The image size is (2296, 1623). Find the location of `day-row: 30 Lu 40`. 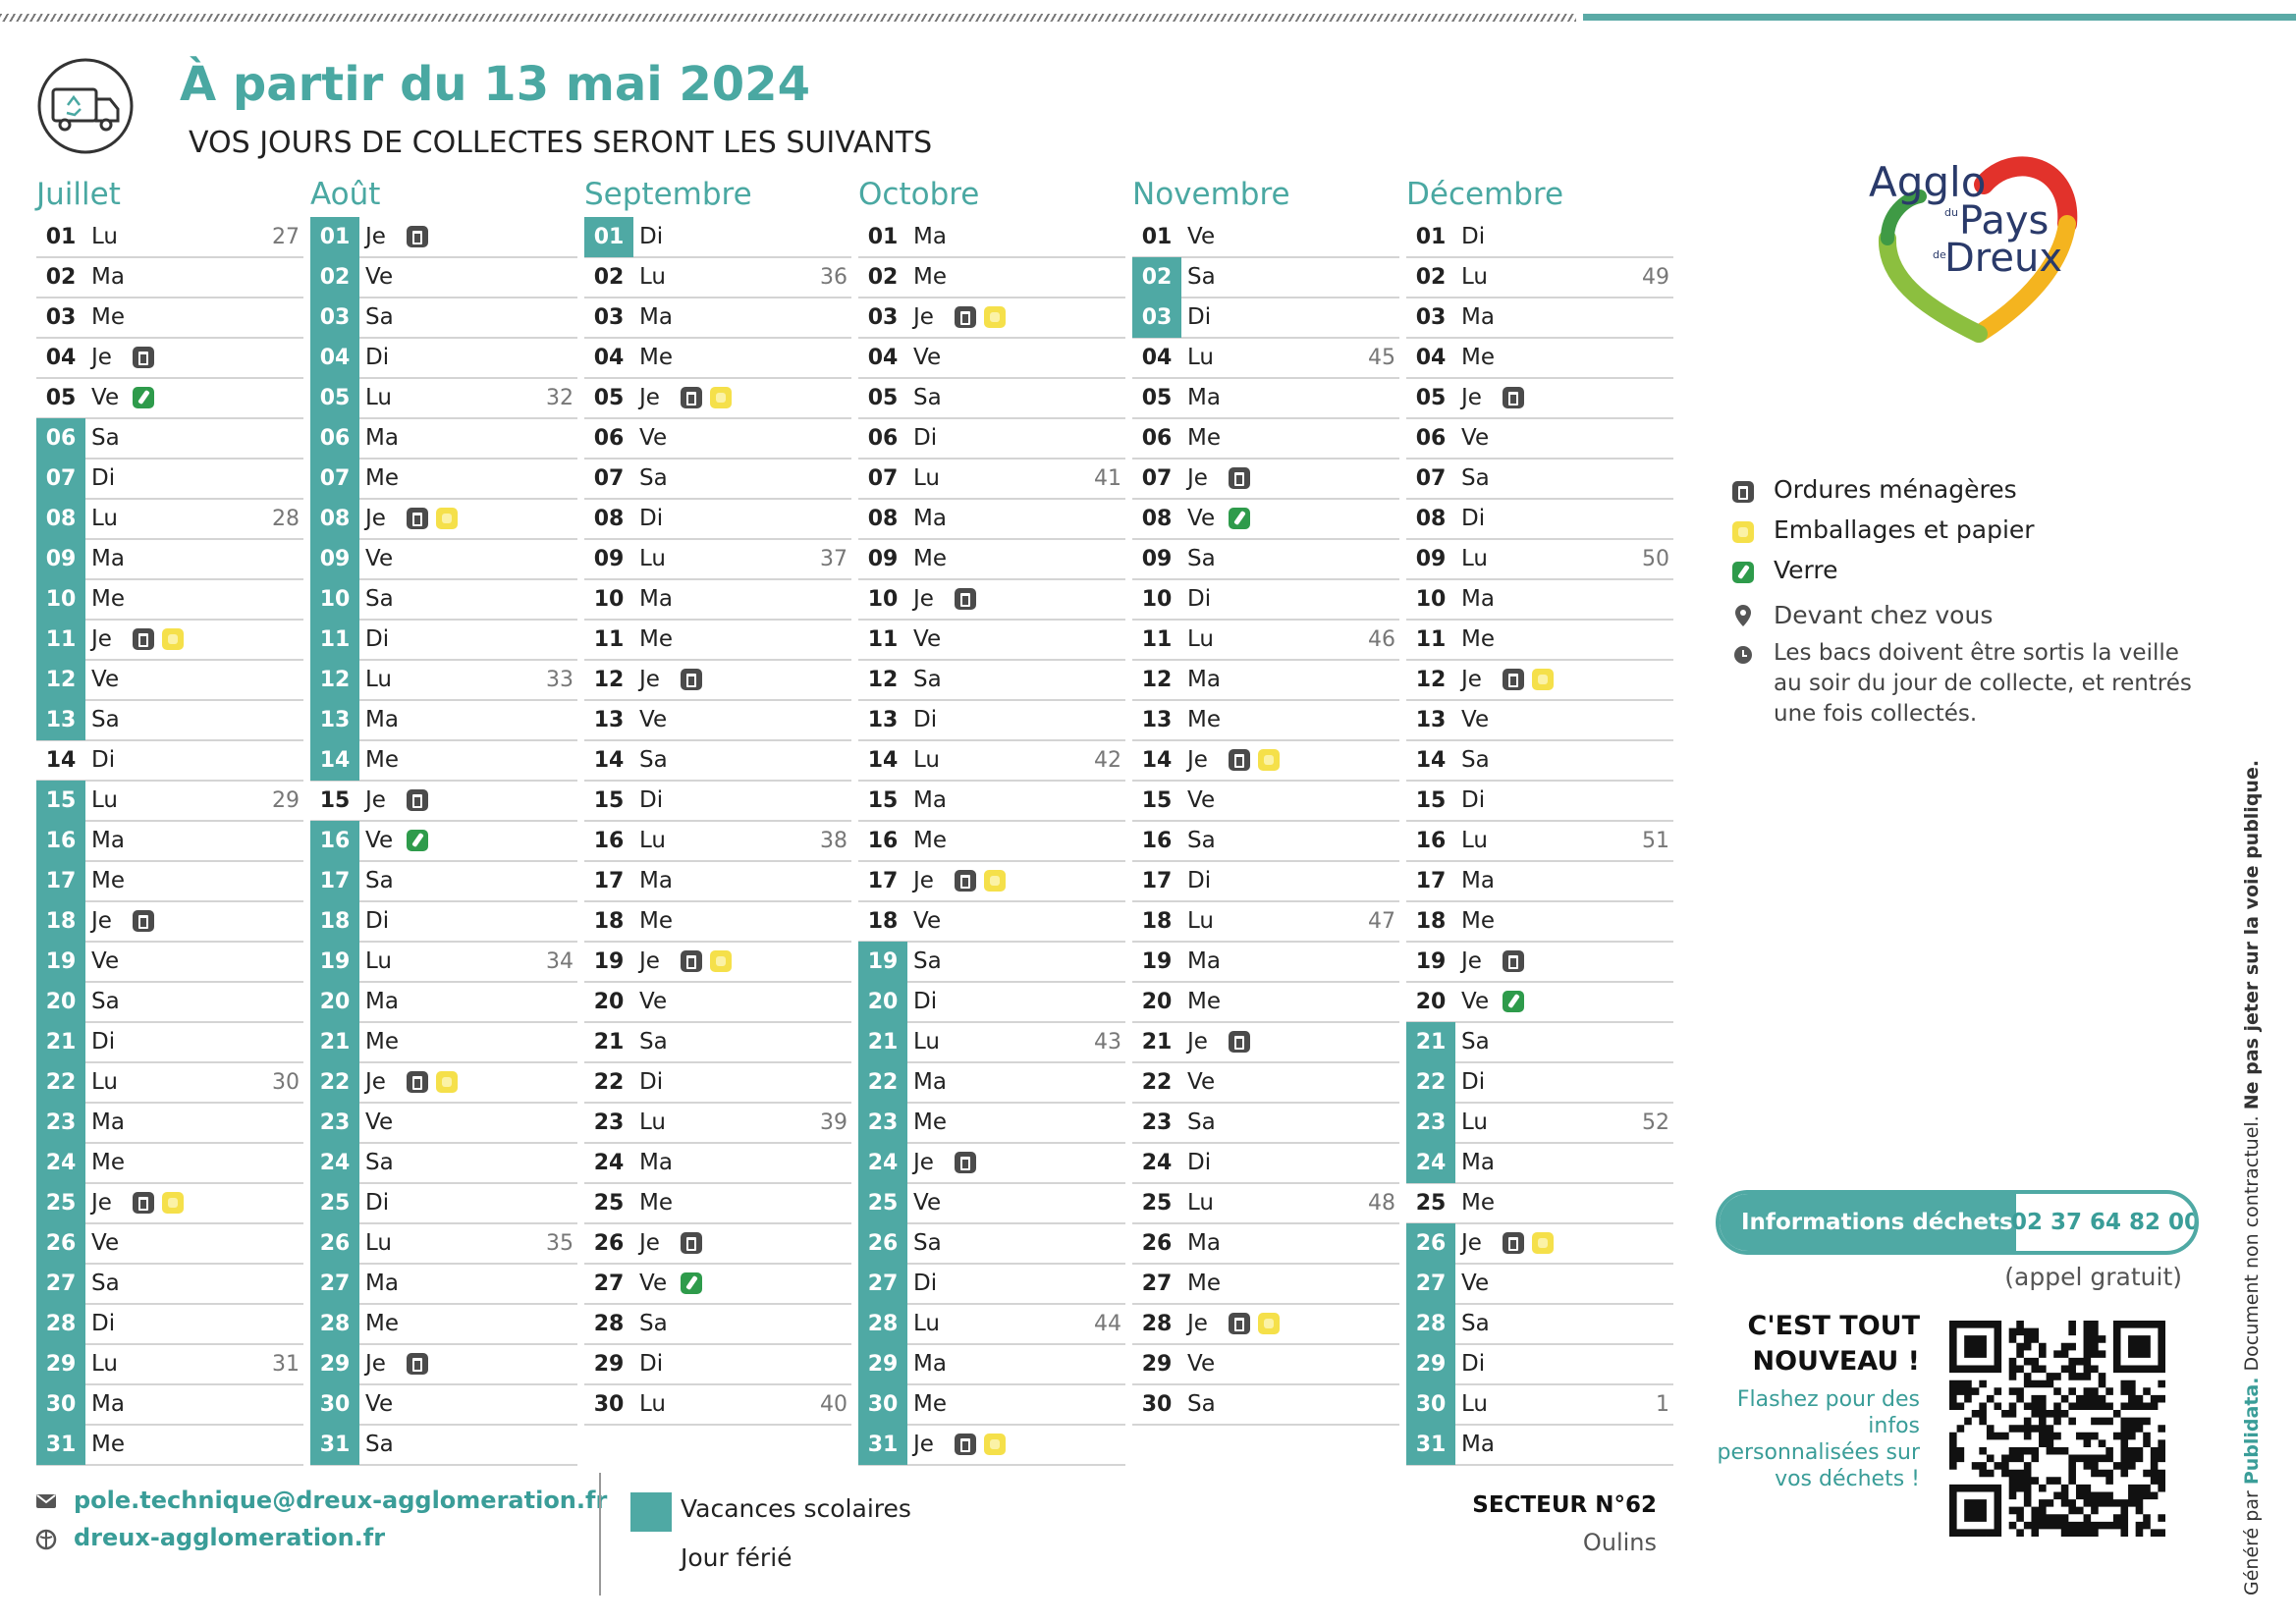

day-row: 30 Lu 40 is located at coordinates (717, 1405).